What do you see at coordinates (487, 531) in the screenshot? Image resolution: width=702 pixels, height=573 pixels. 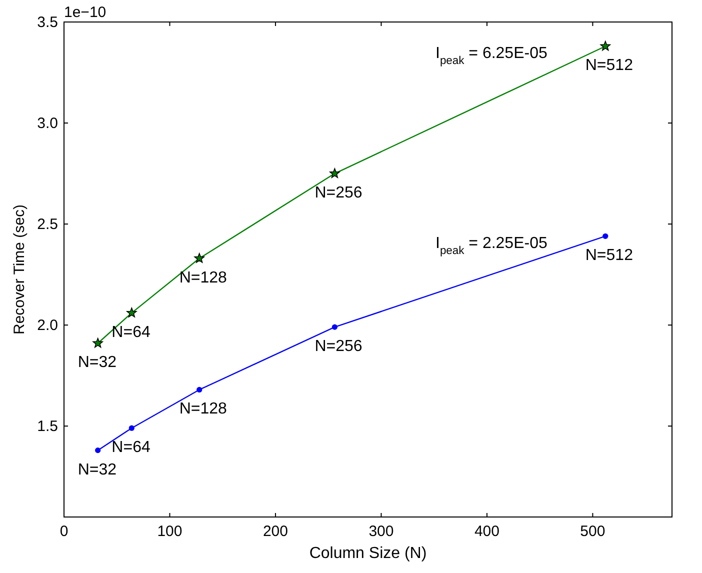 I see `x-tick-label: 400` at bounding box center [487, 531].